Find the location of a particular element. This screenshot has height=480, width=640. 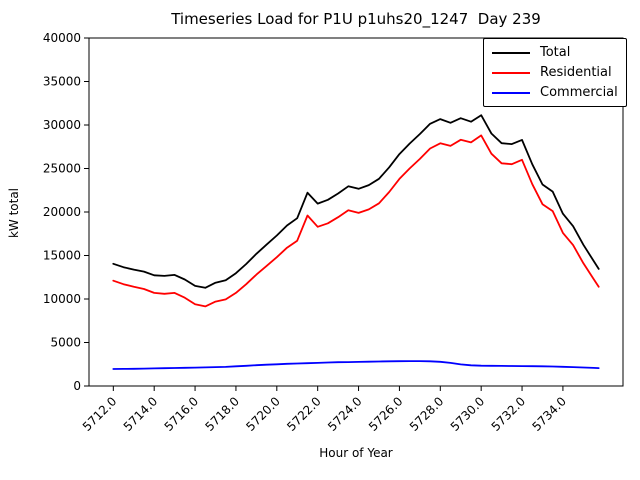

legend-item-residential: Residential is located at coordinates (555, 73).